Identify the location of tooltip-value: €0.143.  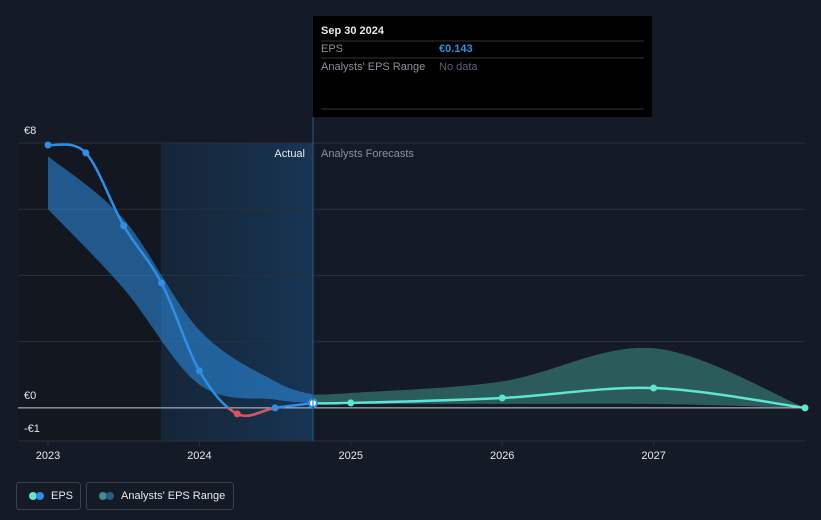
(456, 49).